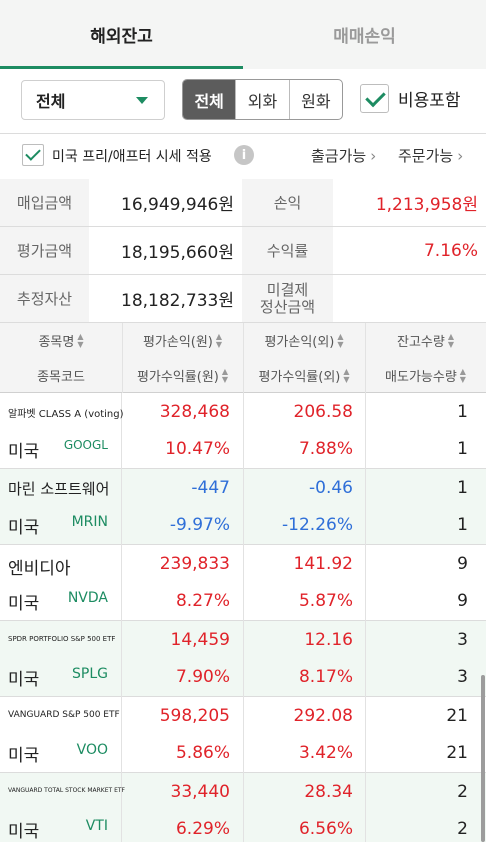 The height and width of the screenshot is (842, 486). Describe the element at coordinates (328, 640) in the screenshot. I see `eval-pnl-fx: 12.16` at that location.